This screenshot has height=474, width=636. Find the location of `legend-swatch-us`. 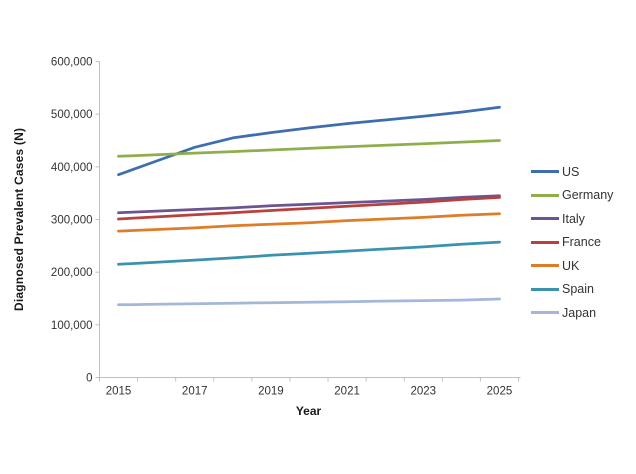

legend-swatch-us is located at coordinates (545, 172).